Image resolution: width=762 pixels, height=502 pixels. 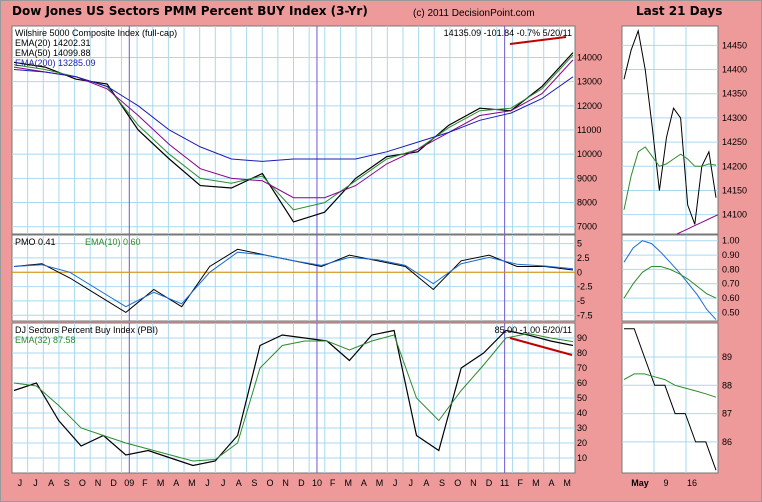 I want to click on y-tick-label: 0.80, so click(x=731, y=269).